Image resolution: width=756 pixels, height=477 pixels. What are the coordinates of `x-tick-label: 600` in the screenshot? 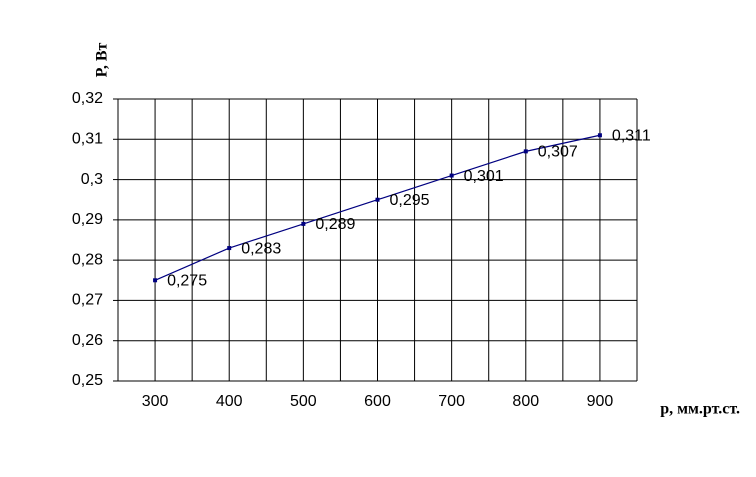 It's located at (377, 401).